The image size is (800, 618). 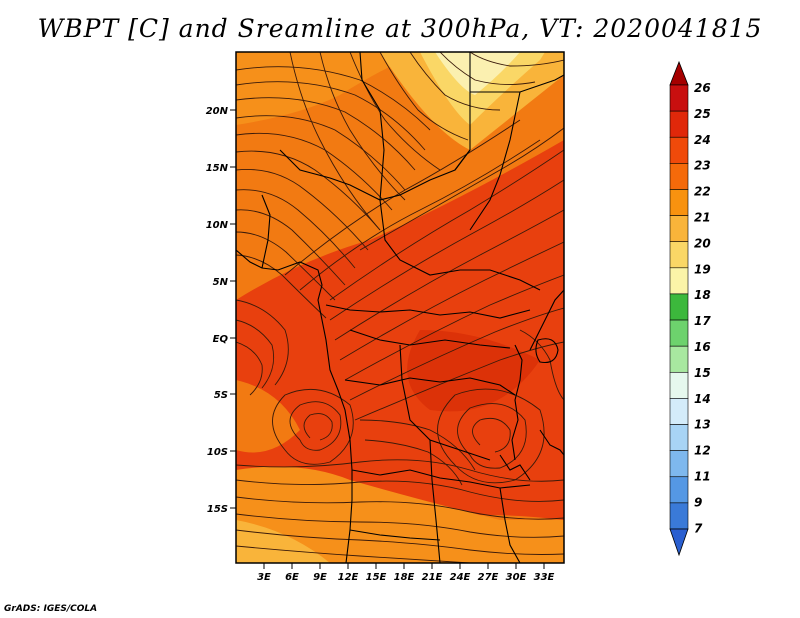 I want to click on colorbar-label: 18, so click(x=702, y=295).